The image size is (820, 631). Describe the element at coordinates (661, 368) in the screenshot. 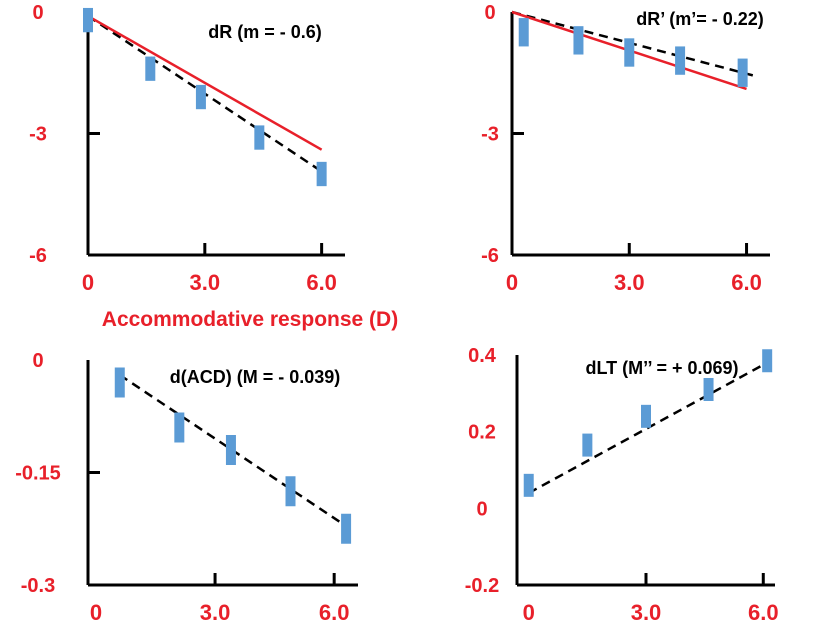

I see `chart-title: dLT (M’’ = + 0.069)` at that location.